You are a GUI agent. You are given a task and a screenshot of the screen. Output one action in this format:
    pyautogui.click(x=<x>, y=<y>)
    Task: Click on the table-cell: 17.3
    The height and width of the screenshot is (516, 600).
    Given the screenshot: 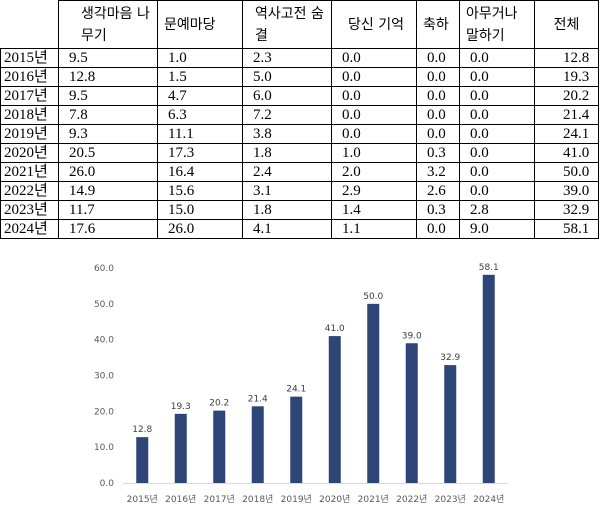 What is the action you would take?
    pyautogui.click(x=200, y=153)
    